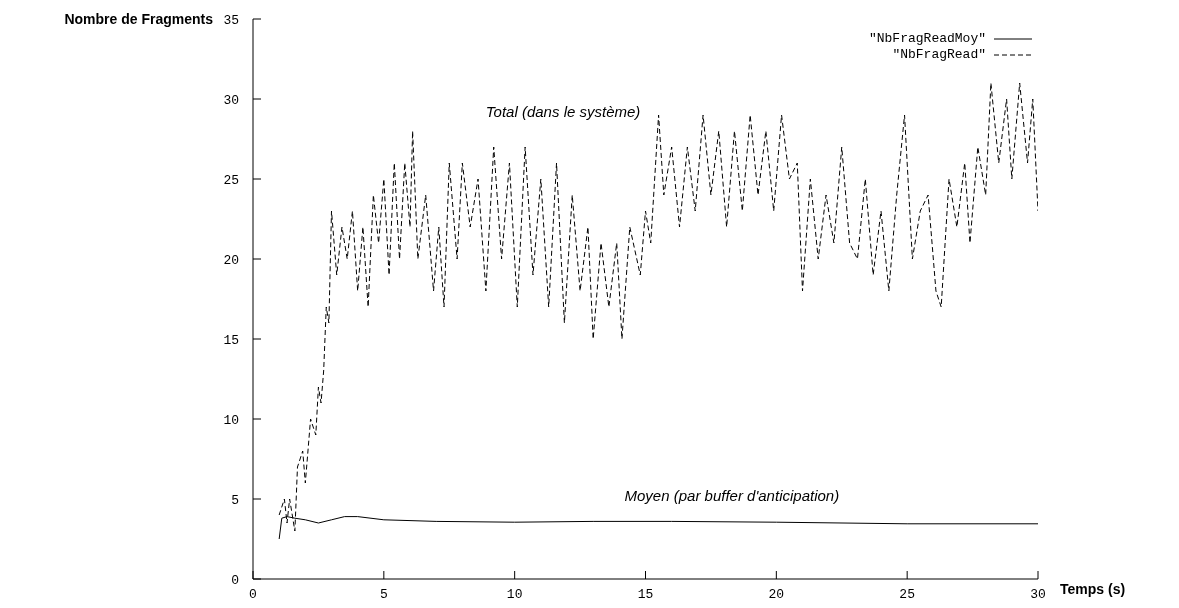 The width and height of the screenshot is (1179, 608). Describe the element at coordinates (138, 19) in the screenshot. I see `y-axis-title: Nombre de Fragments` at that location.